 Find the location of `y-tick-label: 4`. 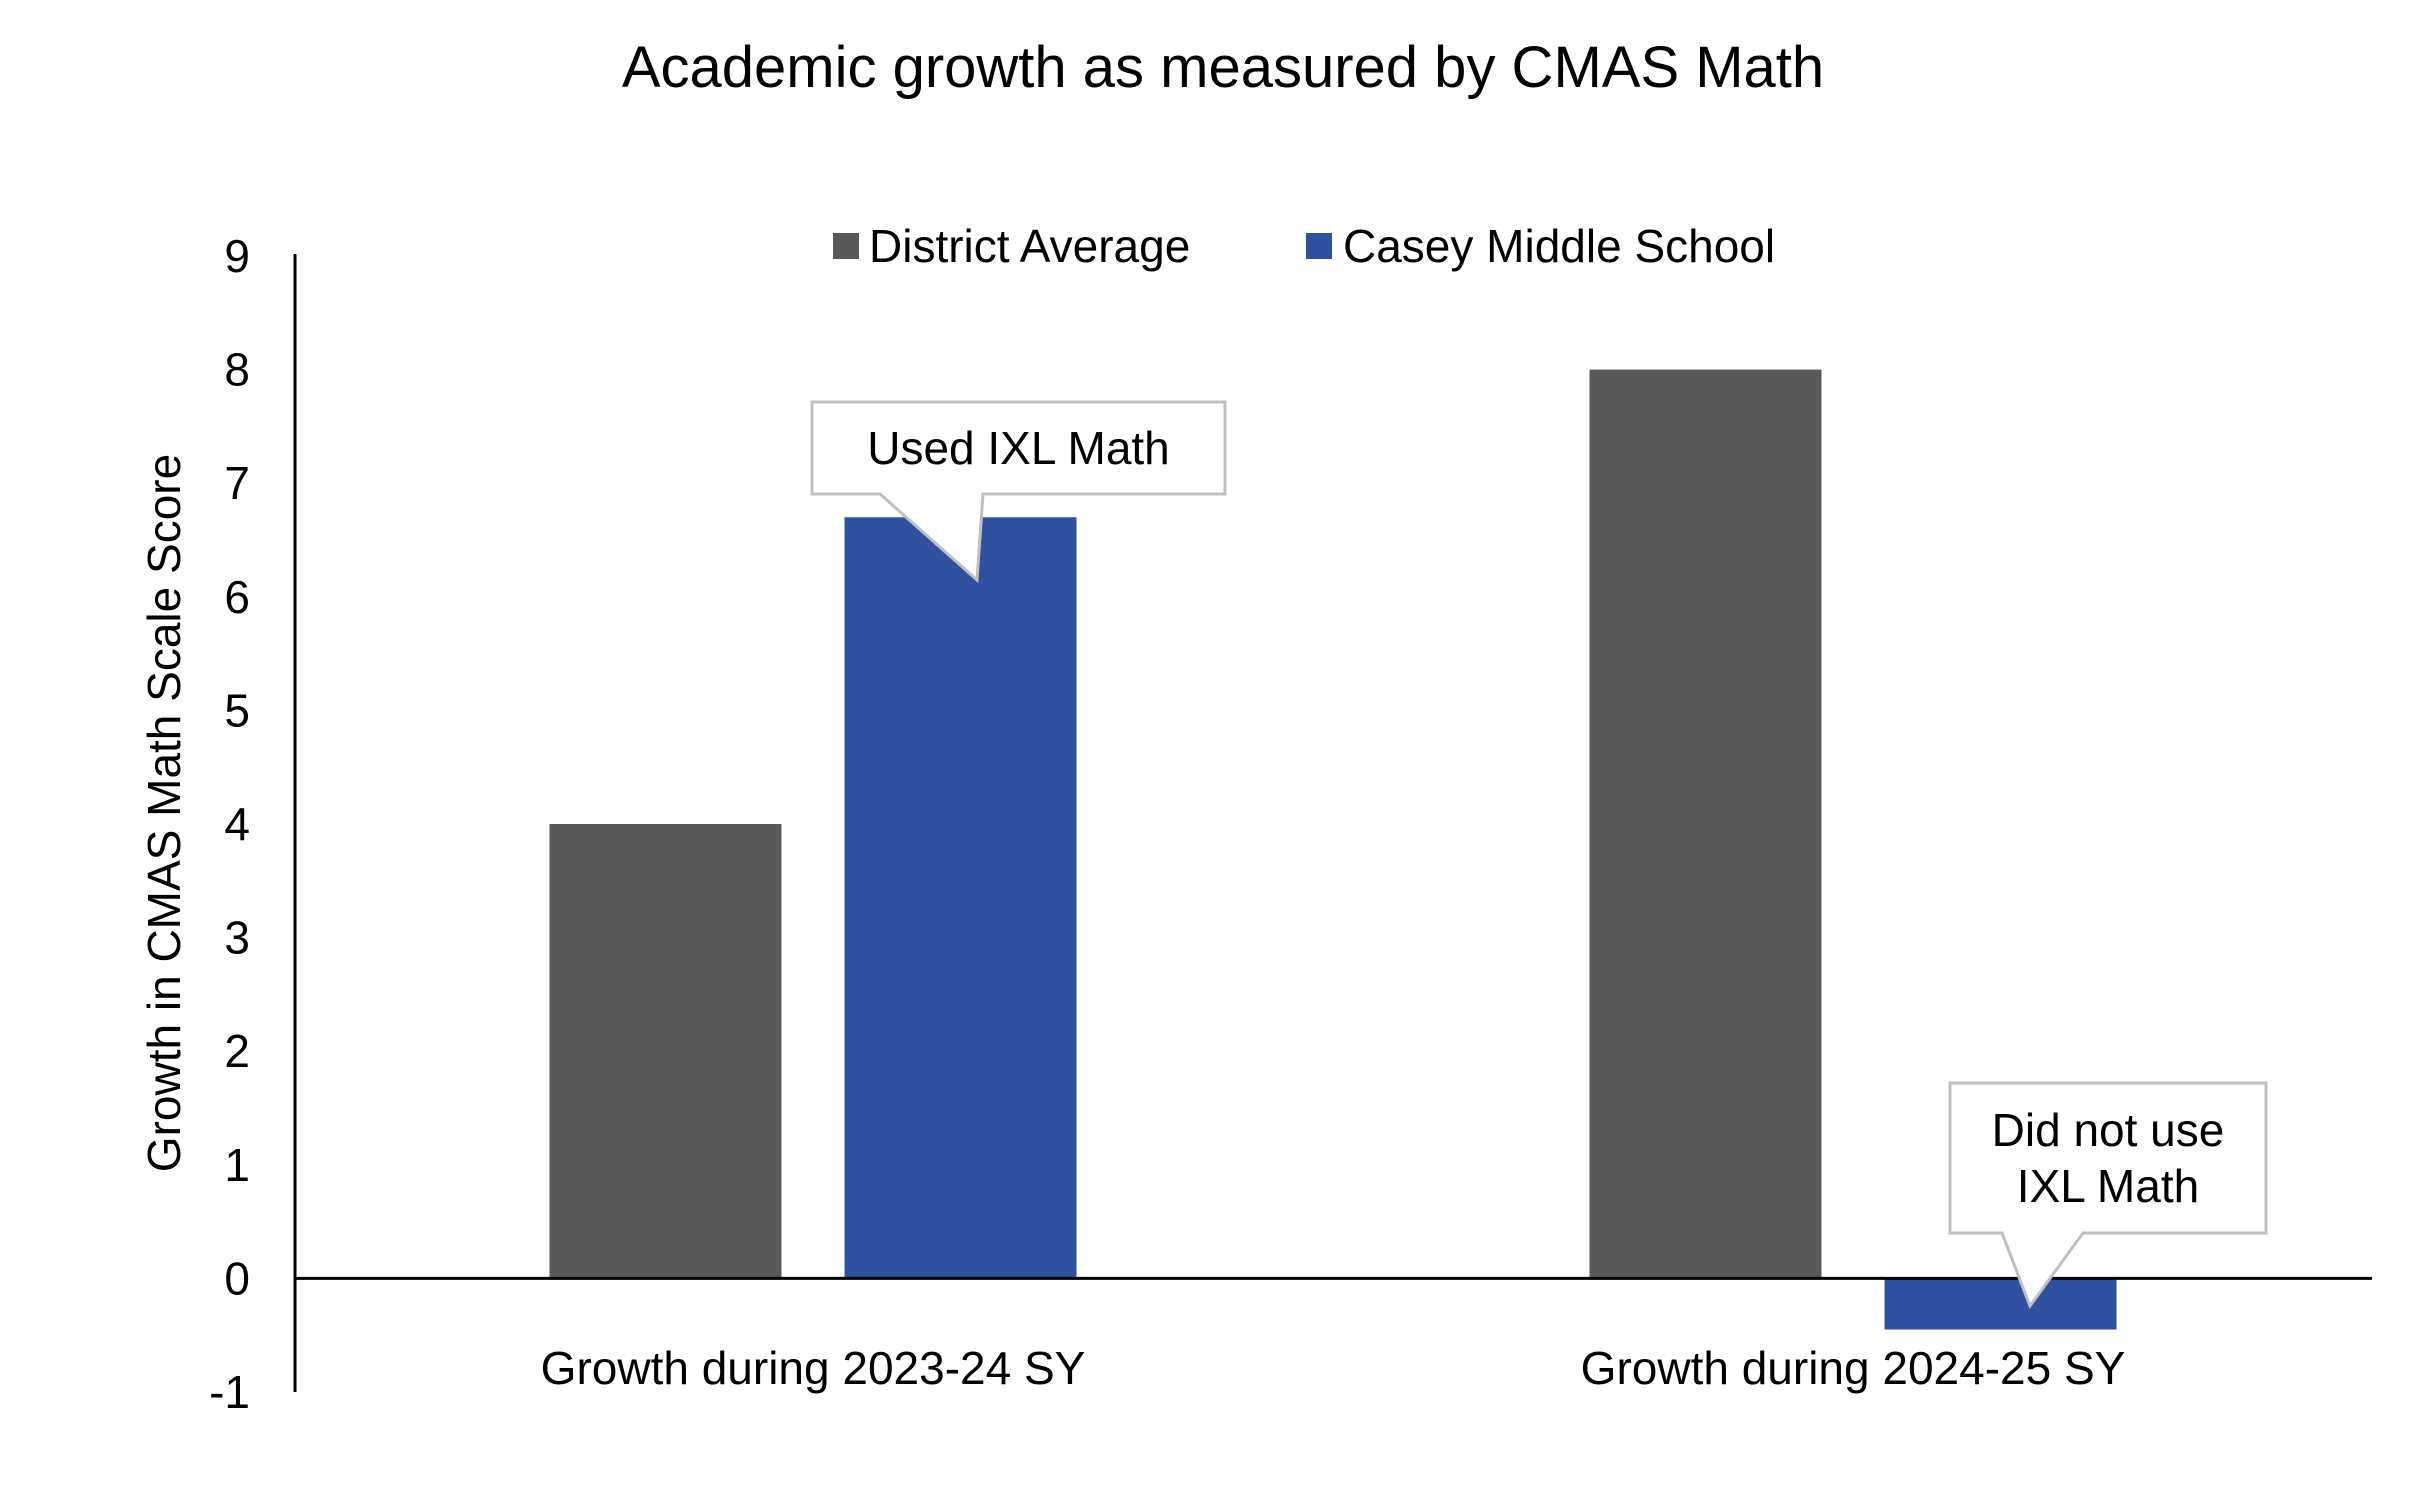

y-tick-label: 4 is located at coordinates (237, 824).